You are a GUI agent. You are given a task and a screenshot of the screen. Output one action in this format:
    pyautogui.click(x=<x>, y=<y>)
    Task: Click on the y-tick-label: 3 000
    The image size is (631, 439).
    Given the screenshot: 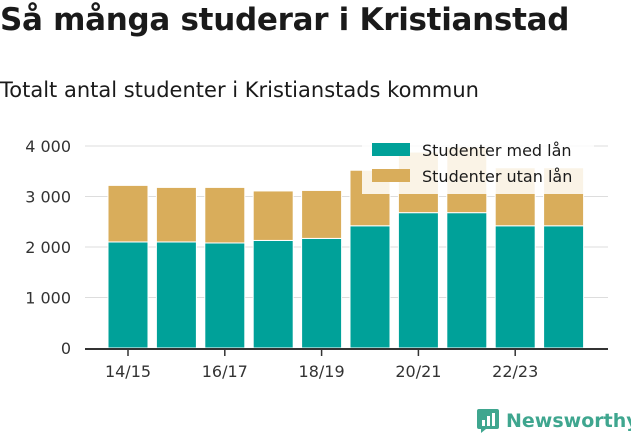 What is the action you would take?
    pyautogui.click(x=48, y=197)
    